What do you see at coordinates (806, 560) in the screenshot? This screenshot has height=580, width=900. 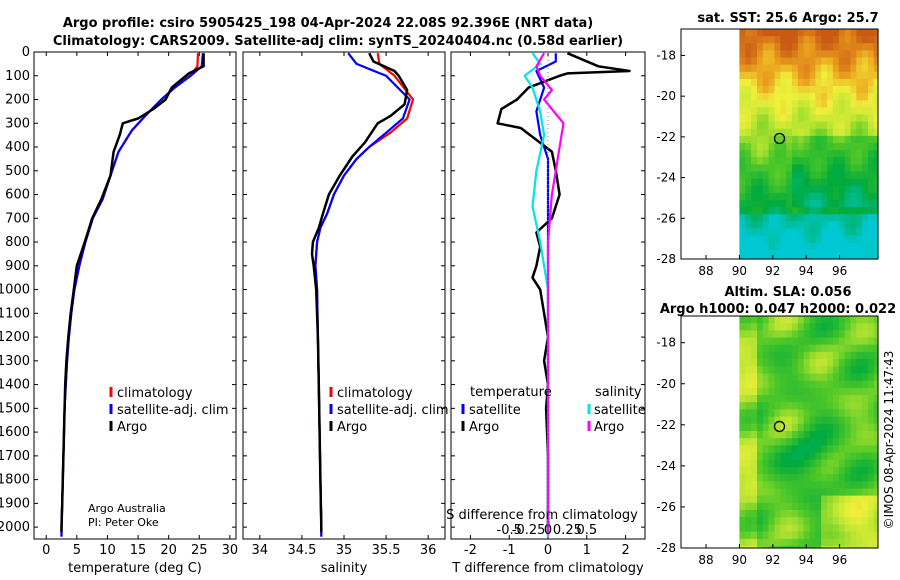 I see `map-sla-xtick-label: 94` at bounding box center [806, 560].